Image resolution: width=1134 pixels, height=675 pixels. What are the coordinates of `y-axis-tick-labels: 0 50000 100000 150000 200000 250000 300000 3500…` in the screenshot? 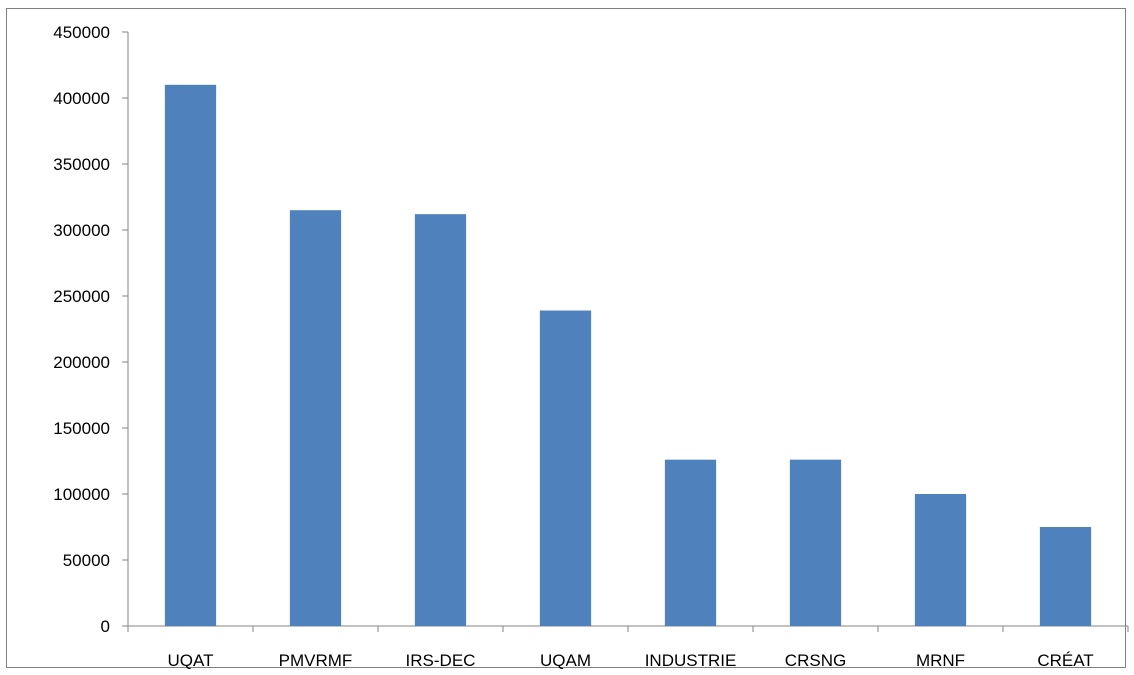 It's located at (81, 329).